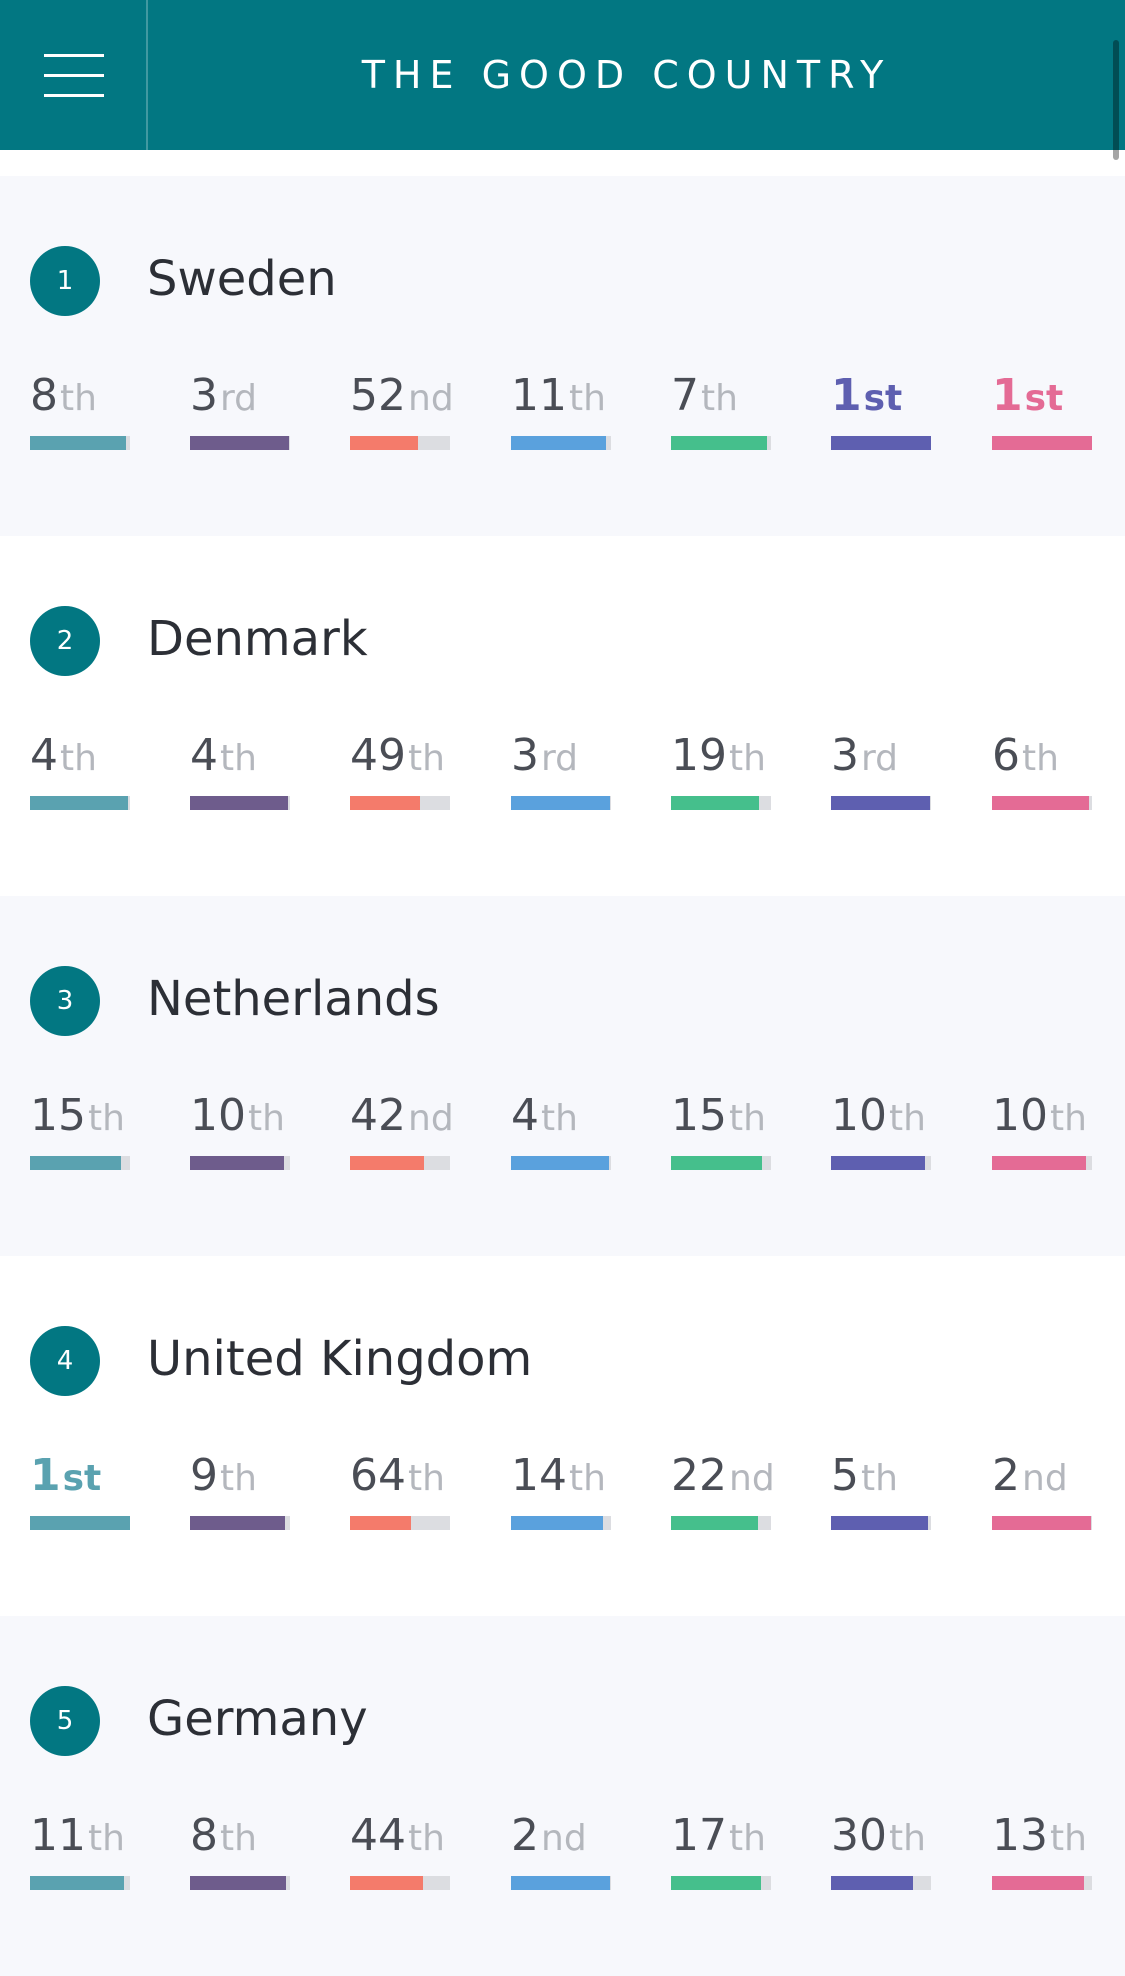  What do you see at coordinates (544, 1116) in the screenshot?
I see `category-rank-label: 4th` at bounding box center [544, 1116].